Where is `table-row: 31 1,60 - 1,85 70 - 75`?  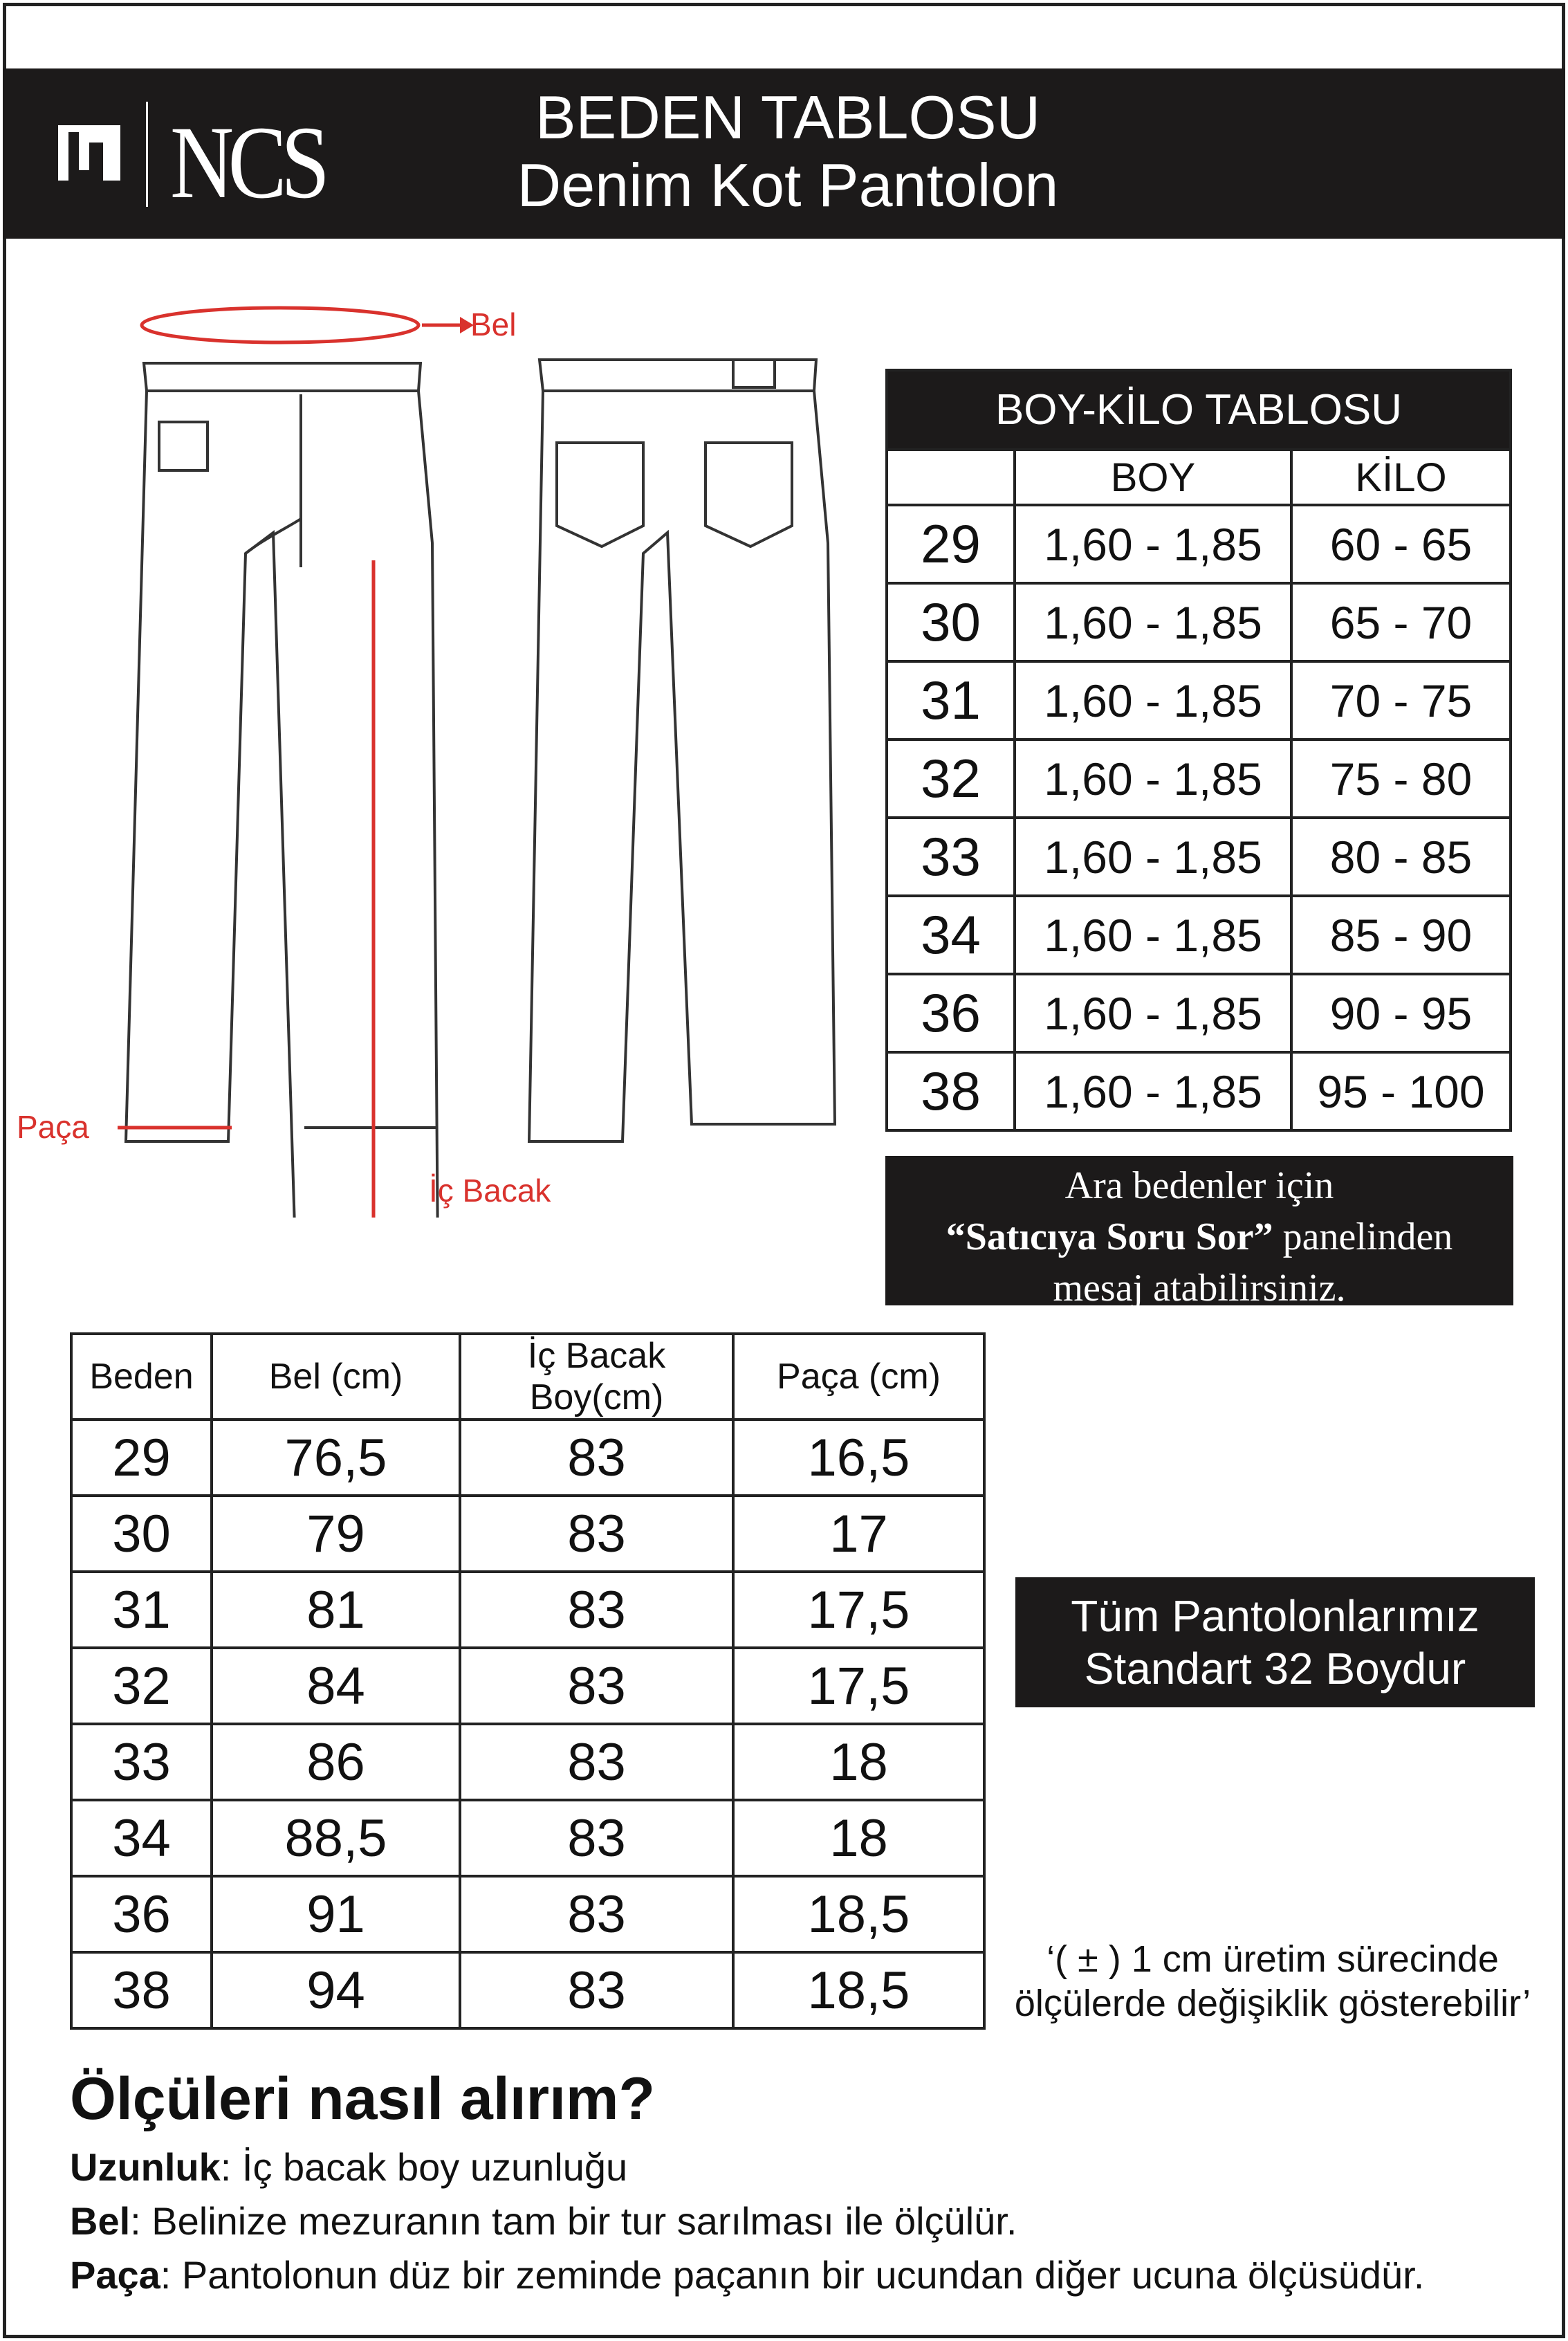 table-row: 31 1,60 - 1,85 70 - 75 is located at coordinates (1198, 700).